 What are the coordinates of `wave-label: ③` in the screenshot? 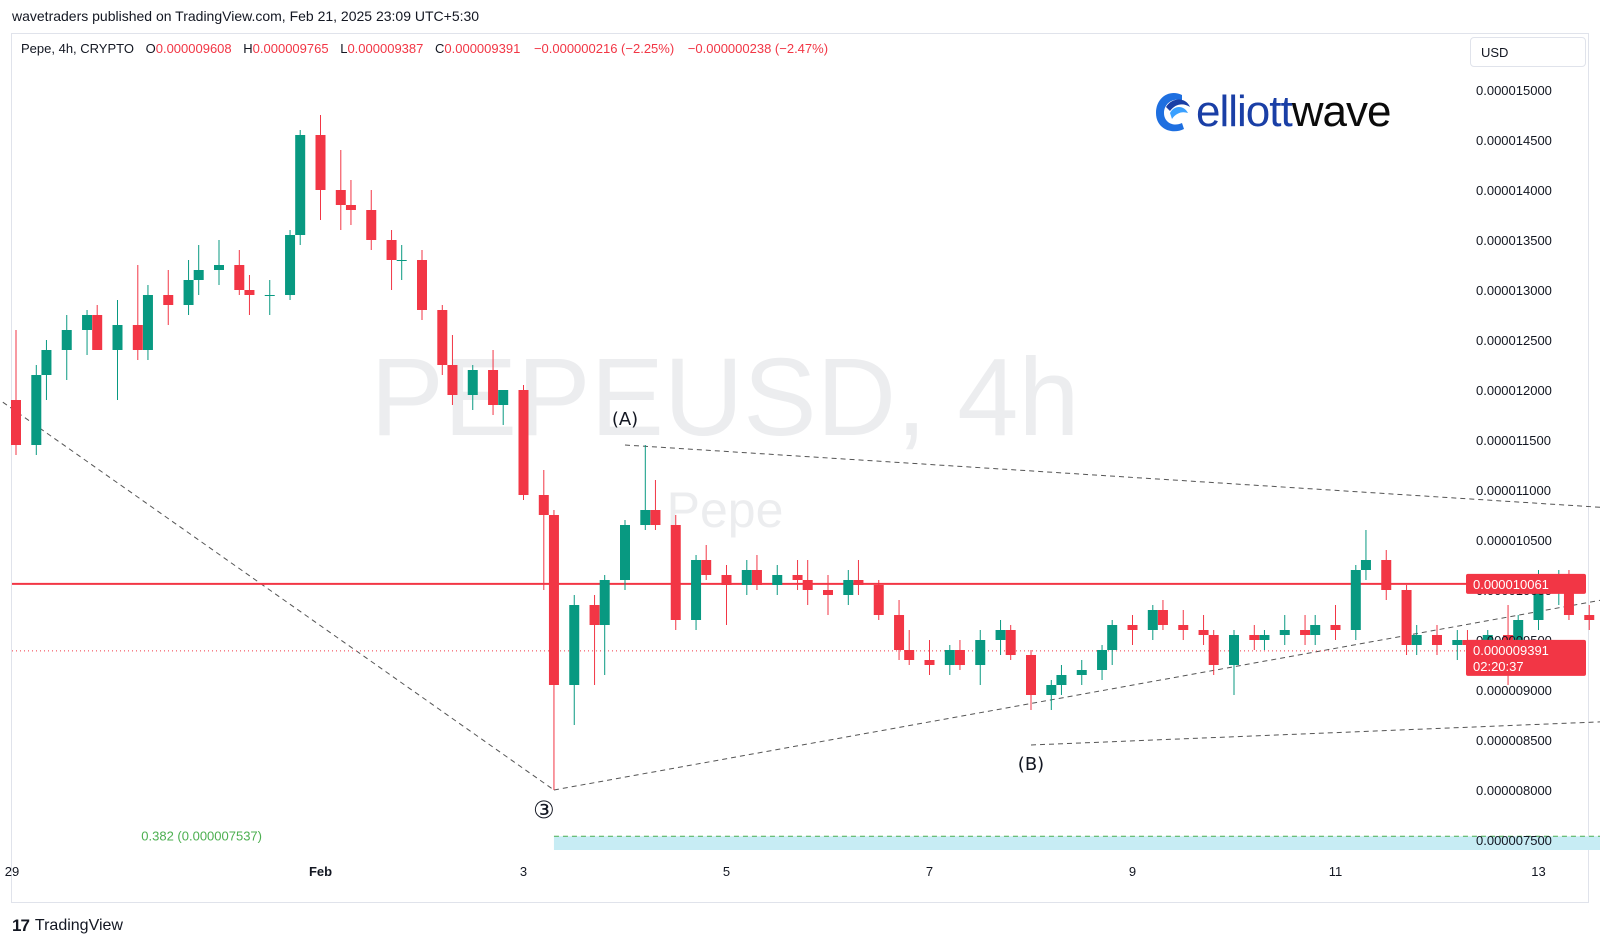 It's located at (544, 810).